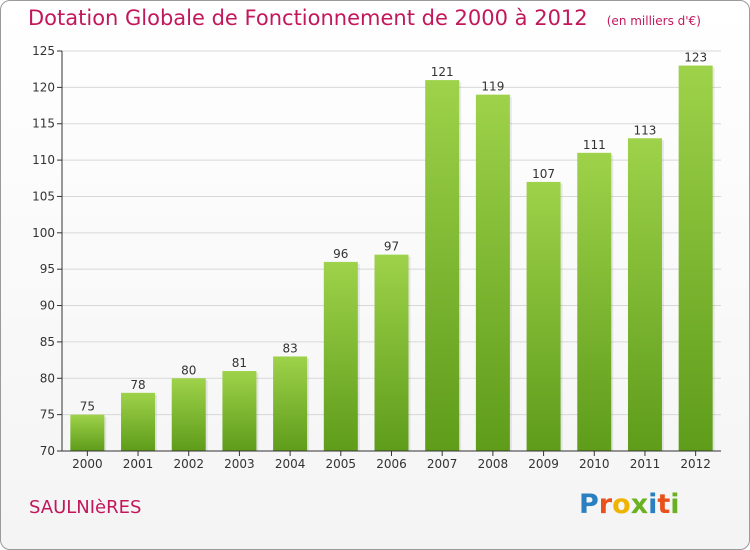  Describe the element at coordinates (543, 464) in the screenshot. I see `x-tick-label: 2009` at that location.